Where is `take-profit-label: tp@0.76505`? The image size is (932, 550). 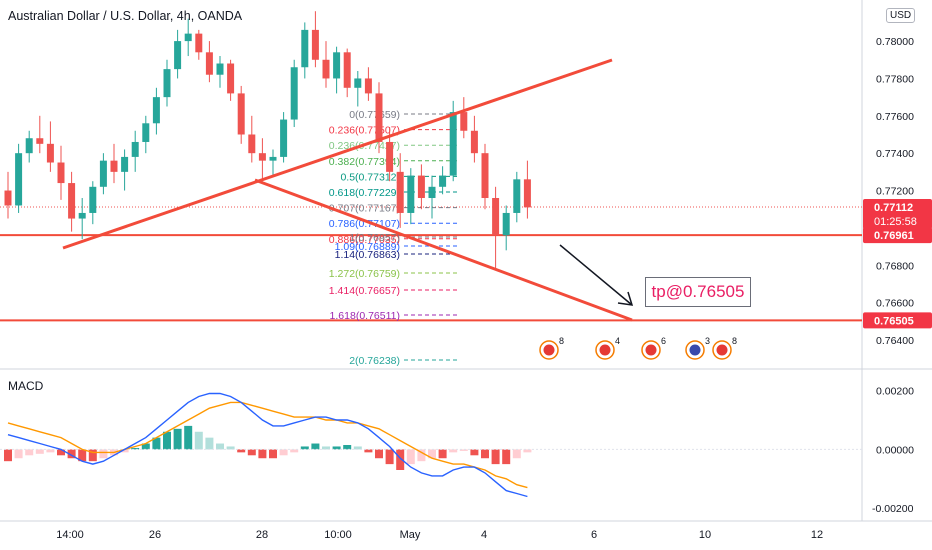 take-profit-label: tp@0.76505 is located at coordinates (698, 292).